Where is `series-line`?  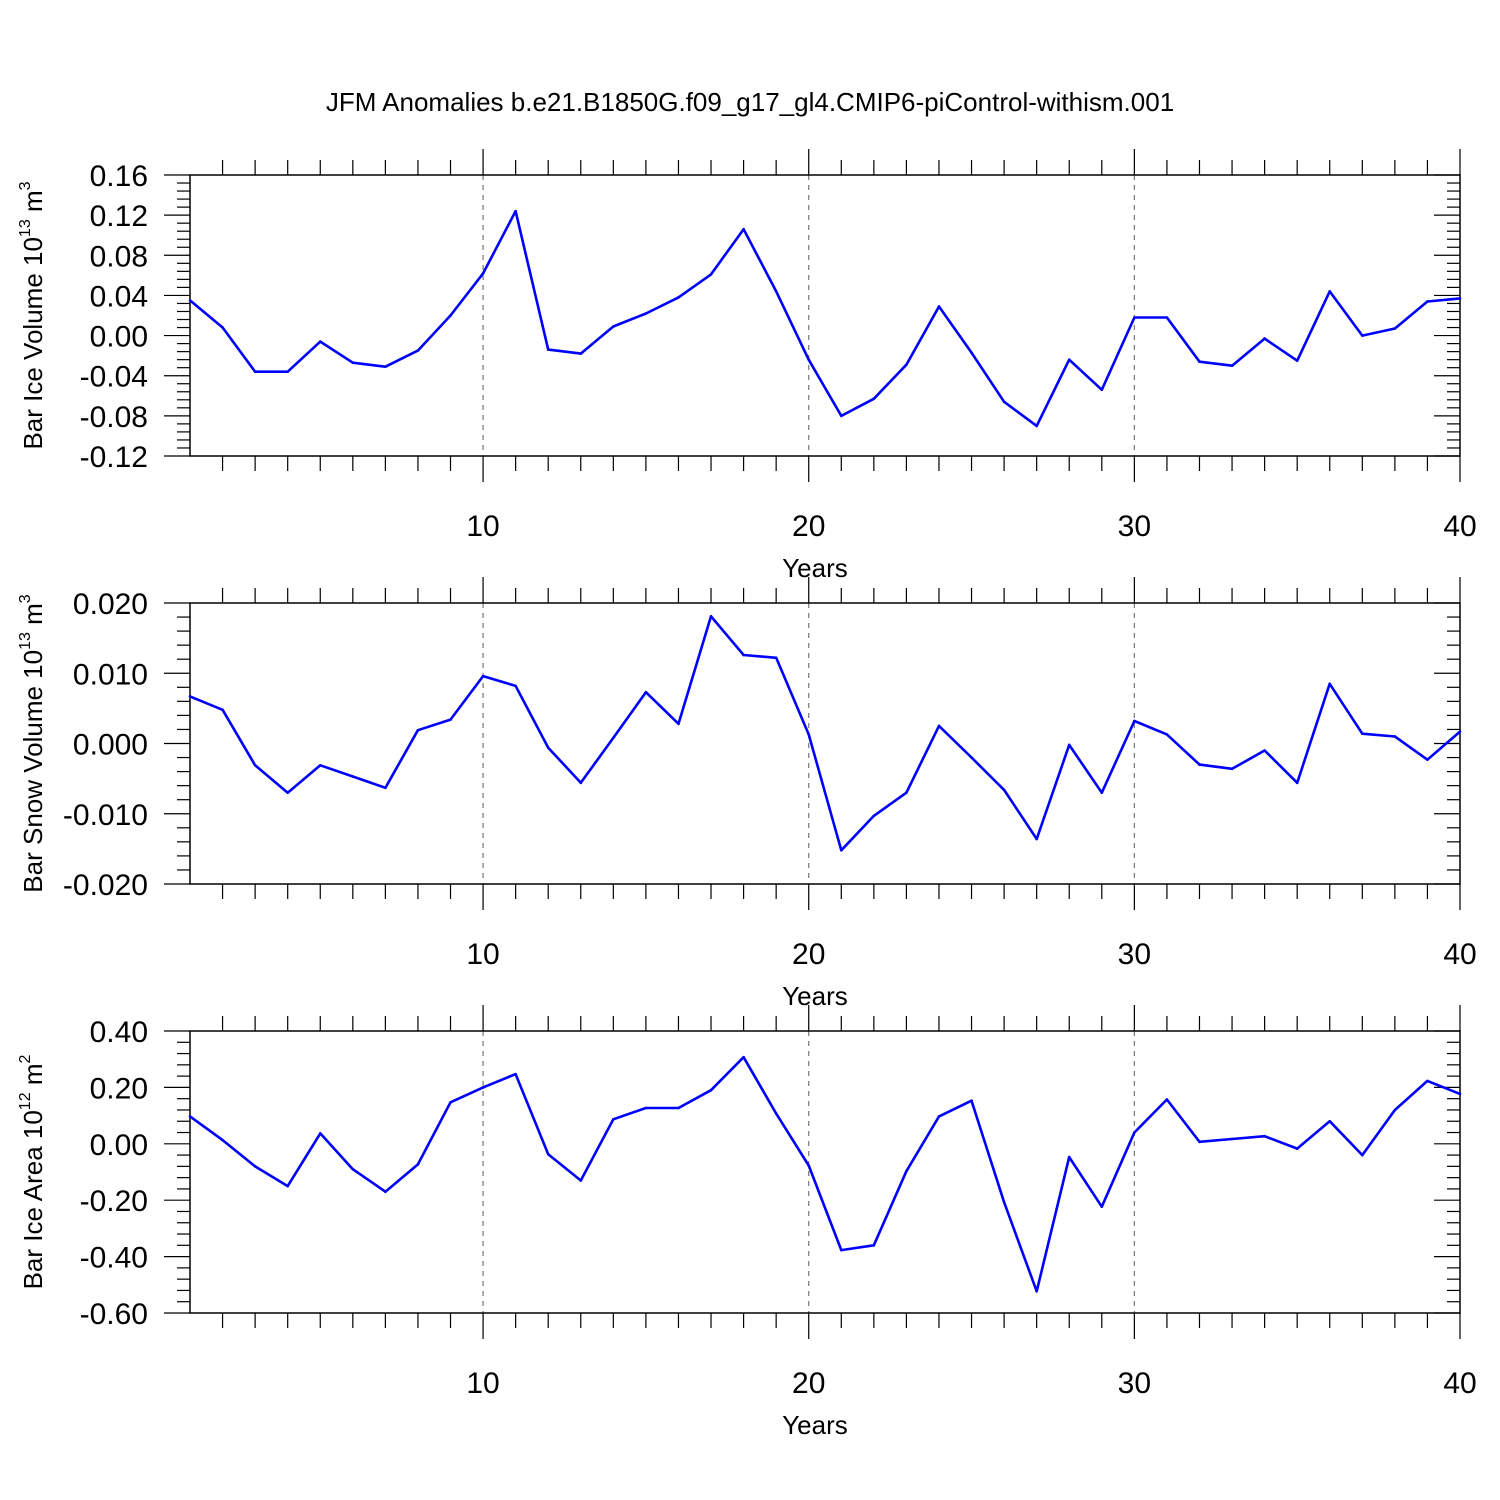
series-line is located at coordinates (825, 1174).